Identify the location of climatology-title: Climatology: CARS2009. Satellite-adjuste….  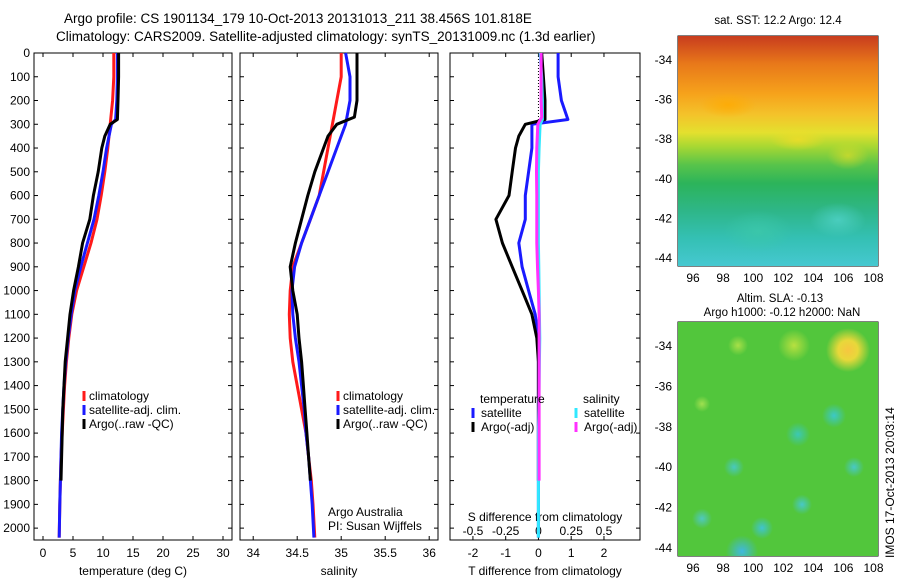
(326, 36).